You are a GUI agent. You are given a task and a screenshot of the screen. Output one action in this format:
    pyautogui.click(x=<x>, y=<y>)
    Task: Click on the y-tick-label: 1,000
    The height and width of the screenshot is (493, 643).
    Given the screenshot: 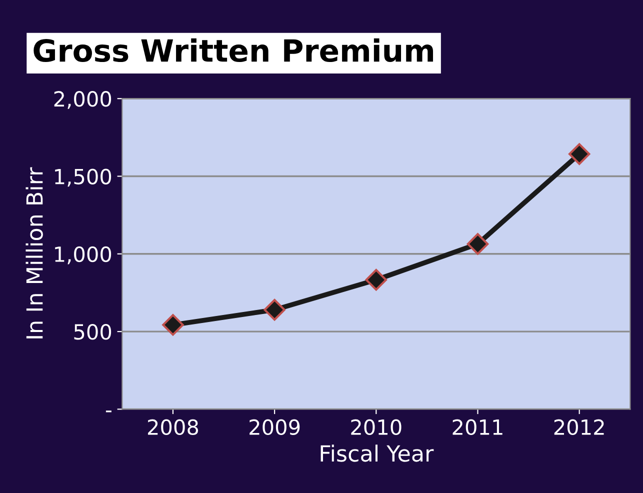 What is the action you would take?
    pyautogui.click(x=83, y=255)
    